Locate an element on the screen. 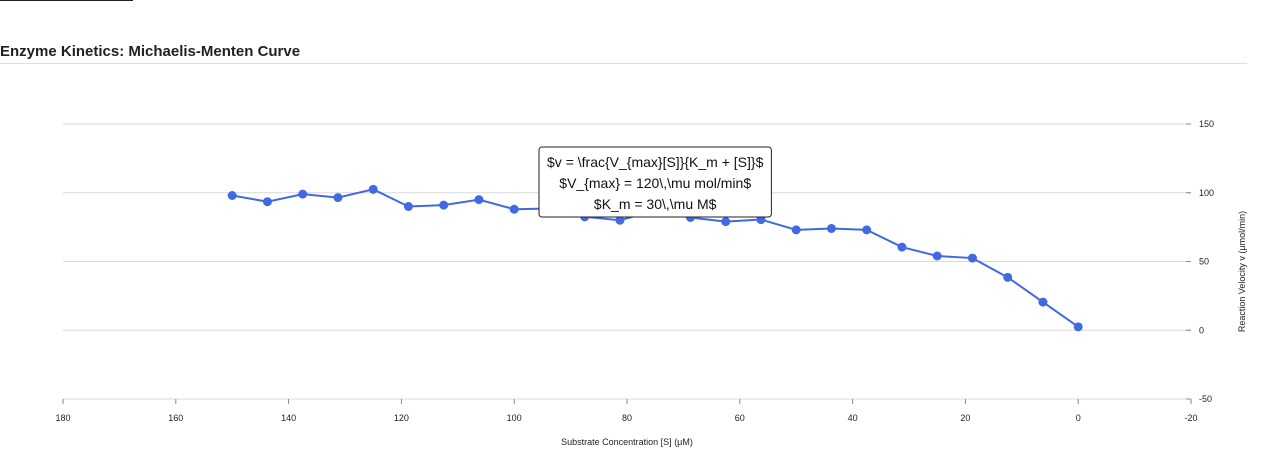 This screenshot has width=1280, height=454. x-tick-label: 20 is located at coordinates (965, 418).